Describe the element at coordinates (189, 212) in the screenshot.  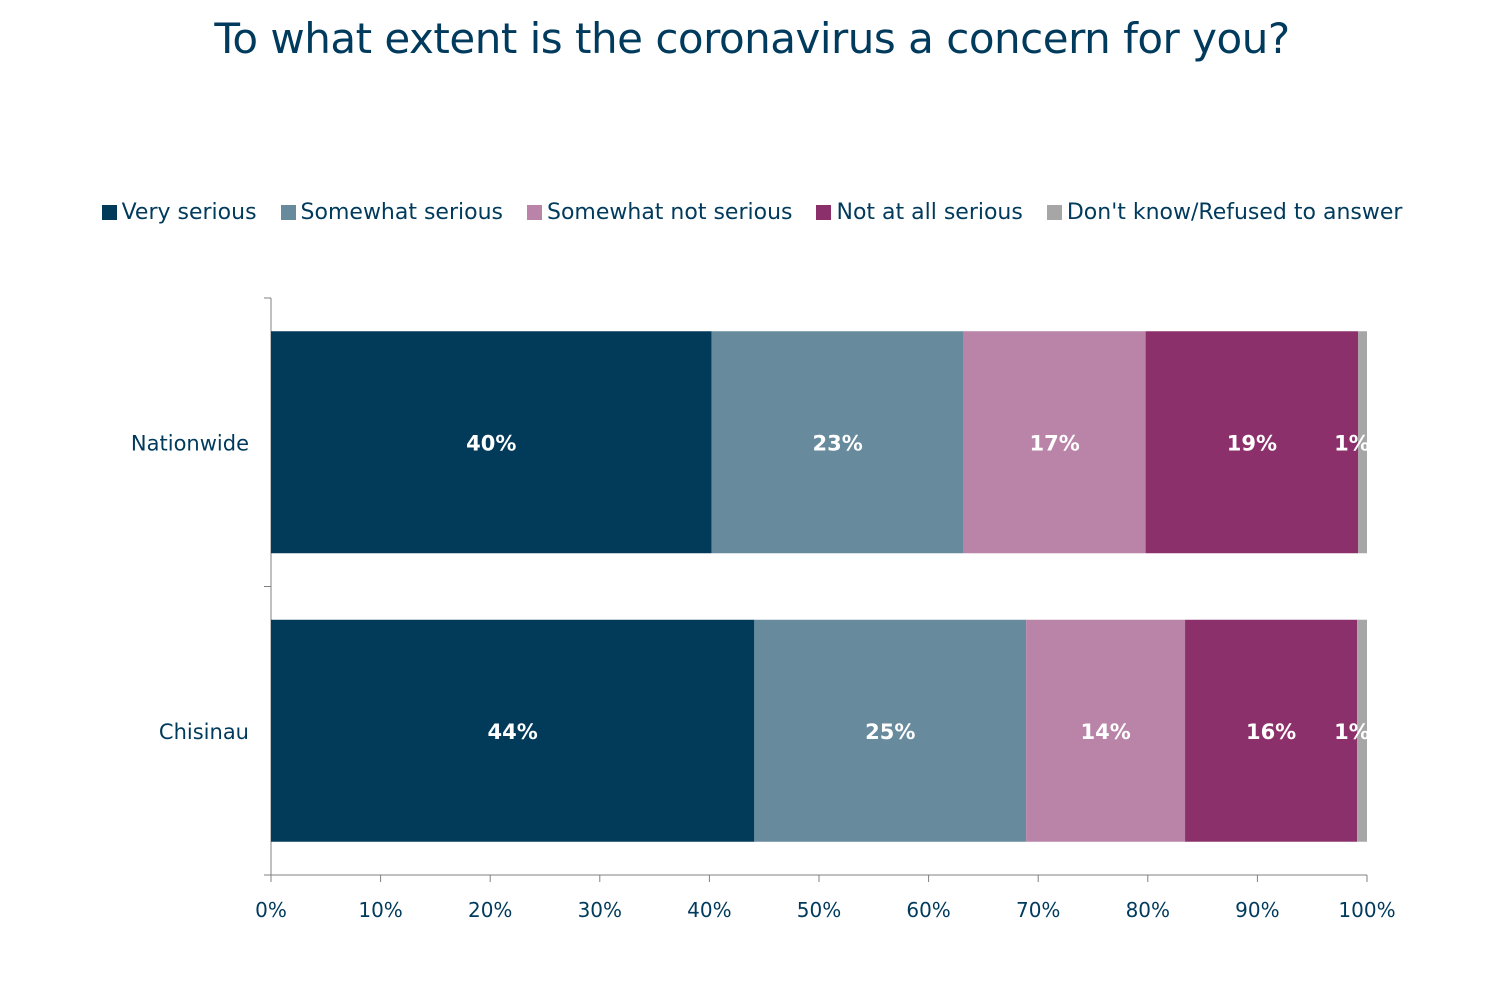
I see `legend-label: Very serious` at that location.